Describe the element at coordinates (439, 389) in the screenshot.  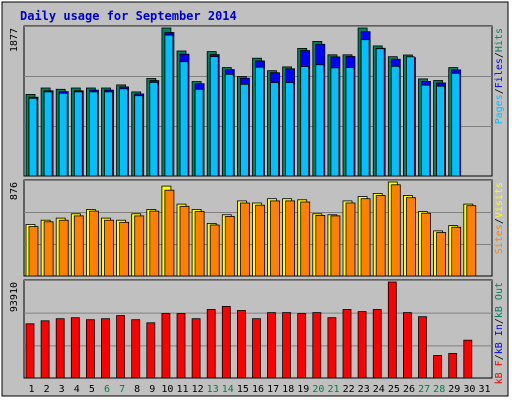
I see `day-label-28: 28` at that location.